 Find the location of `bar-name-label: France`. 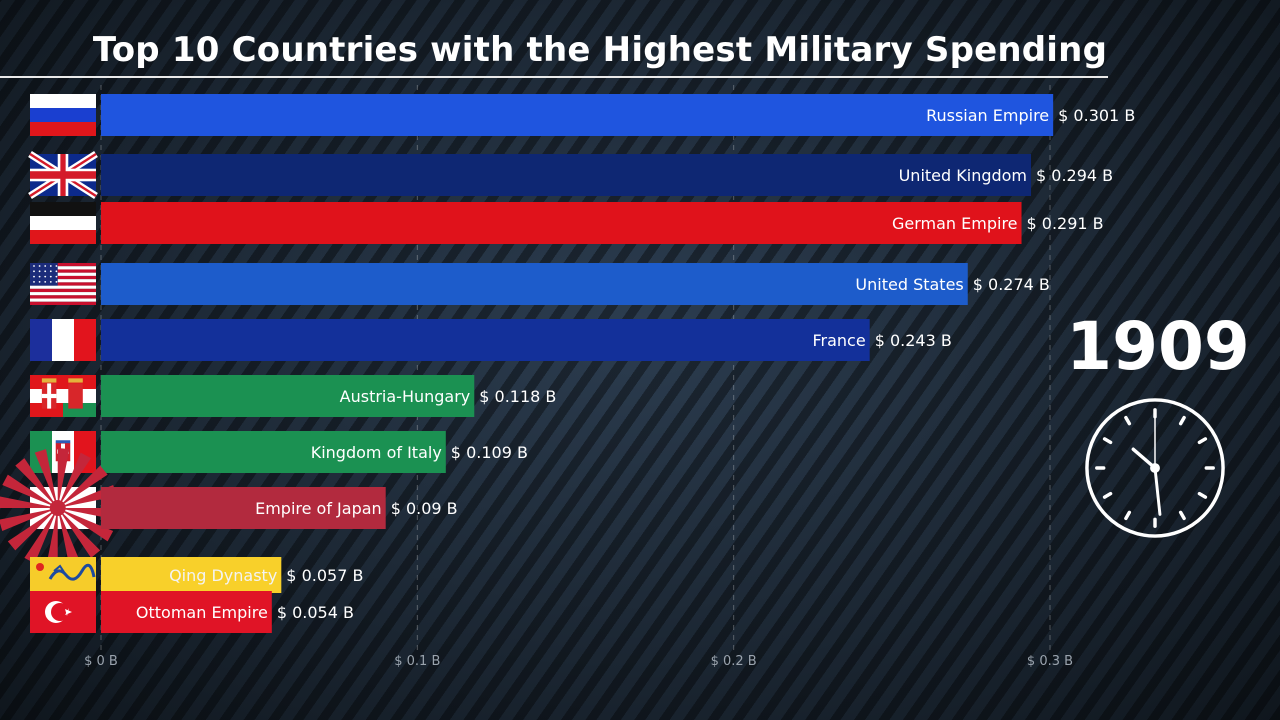

bar-name-label: France is located at coordinates (838, 340).